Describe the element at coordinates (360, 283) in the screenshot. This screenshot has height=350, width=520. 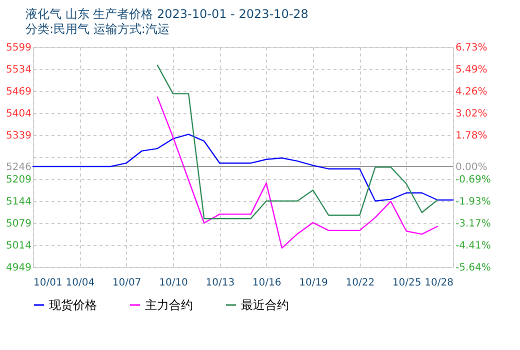
I see `x-tick-label: 10/22` at that location.